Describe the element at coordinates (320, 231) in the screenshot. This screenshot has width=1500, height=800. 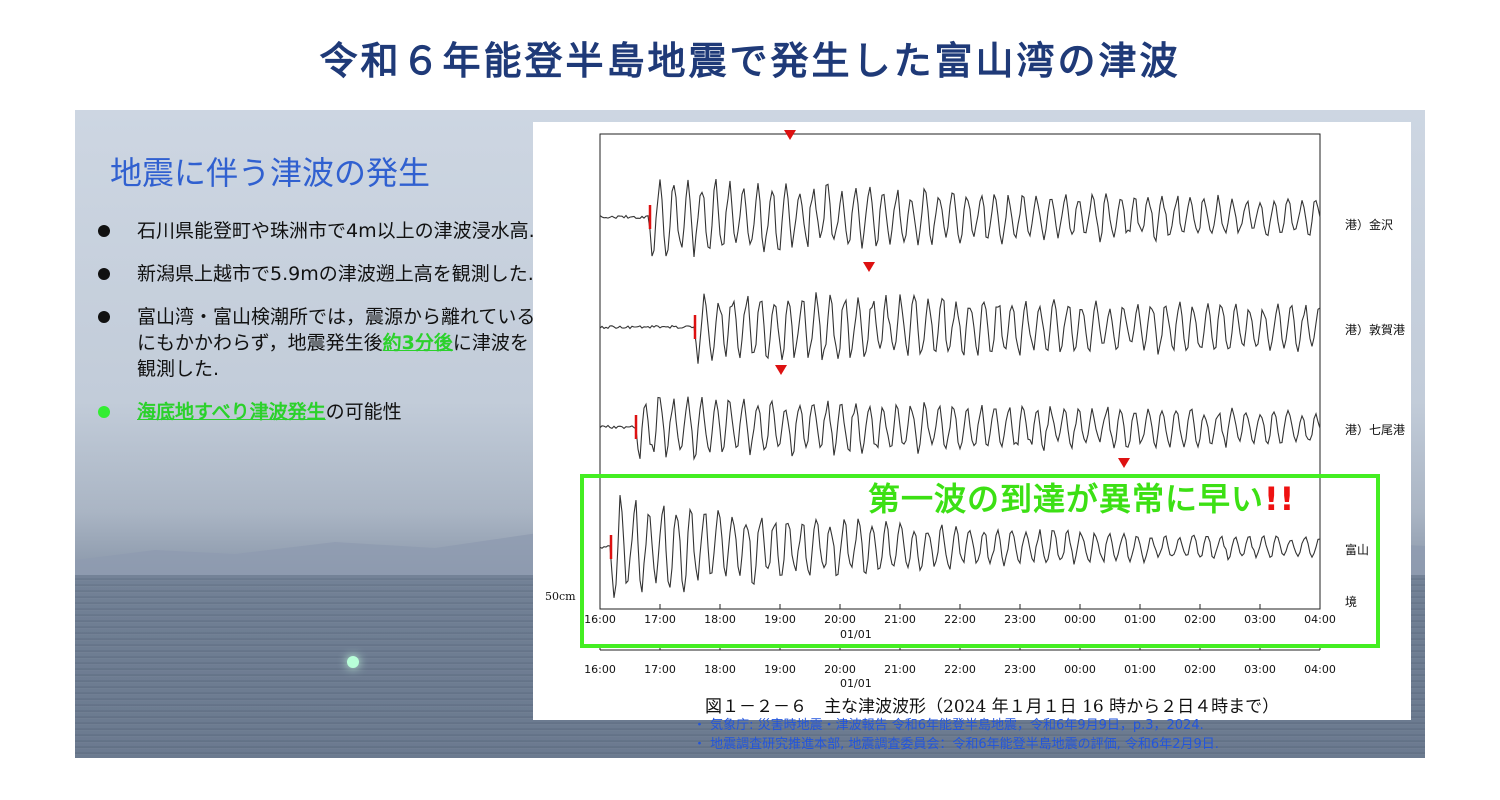
I see `bullet-item: 石川県能登町や珠洲市で4m以上の津波浸水高.` at that location.